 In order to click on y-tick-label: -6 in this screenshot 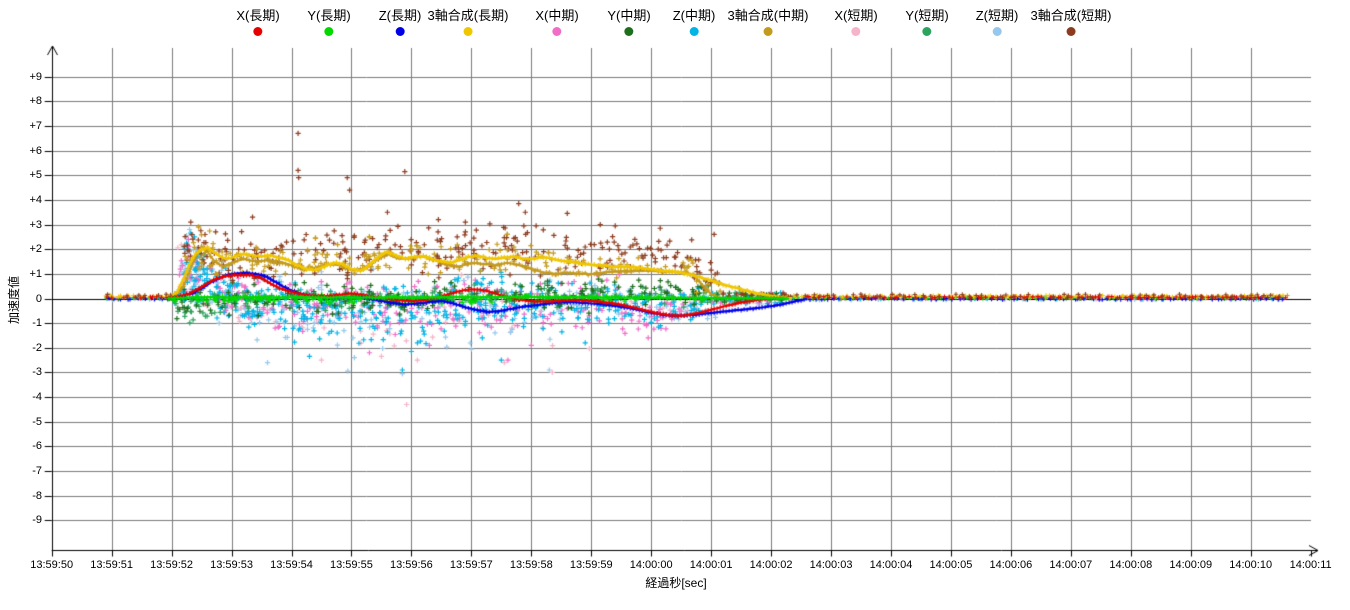, I will do `click(37, 446)`.